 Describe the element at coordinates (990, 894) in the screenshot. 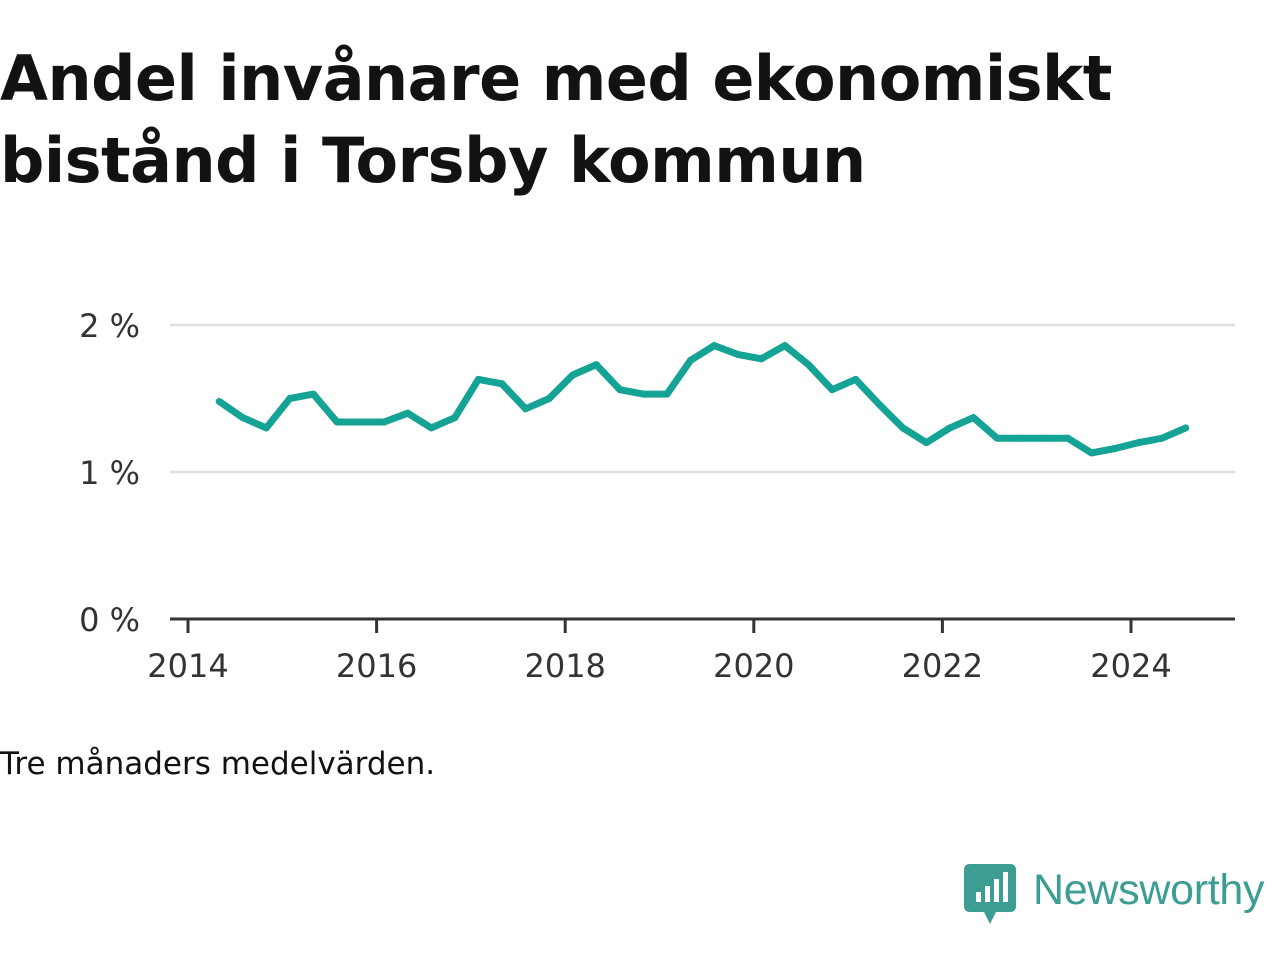

I see `bar-chart-speech-bubble-icon` at that location.